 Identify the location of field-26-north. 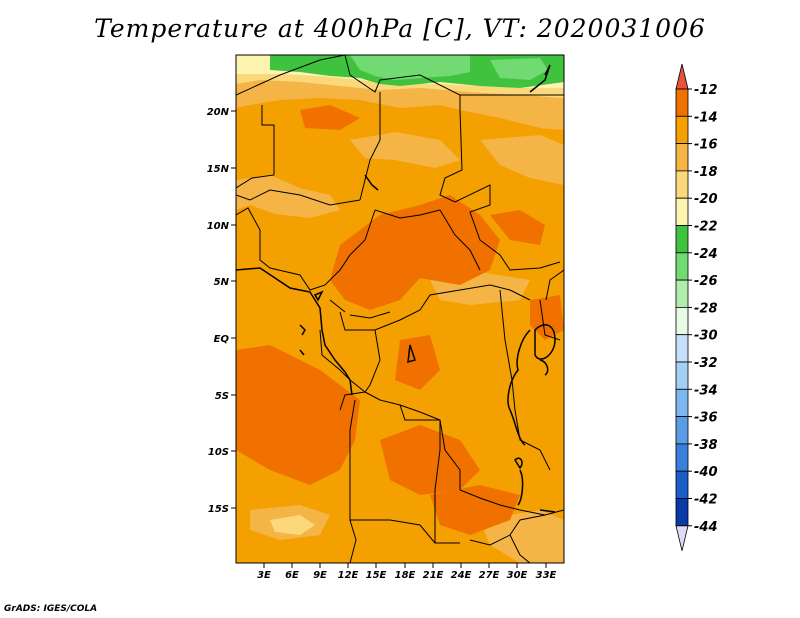
(410, 67).